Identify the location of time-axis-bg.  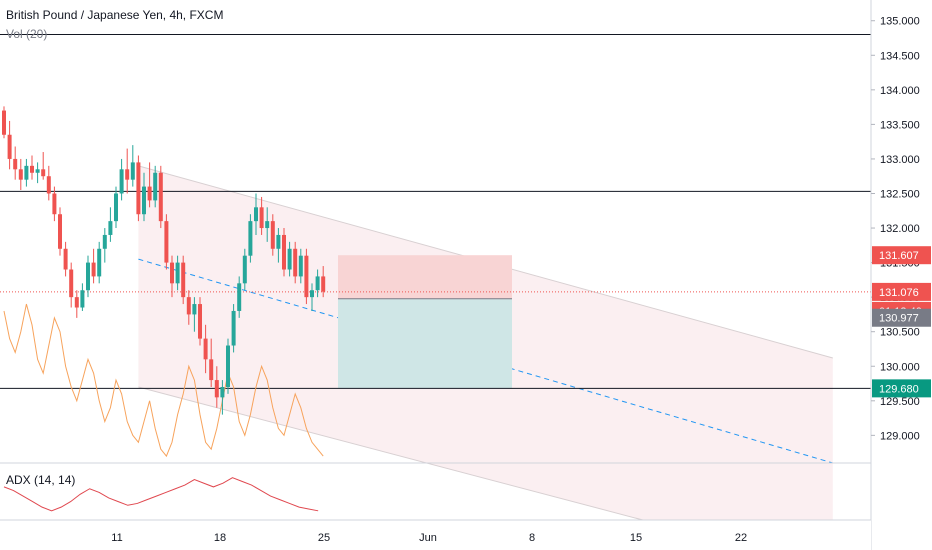
(435, 535).